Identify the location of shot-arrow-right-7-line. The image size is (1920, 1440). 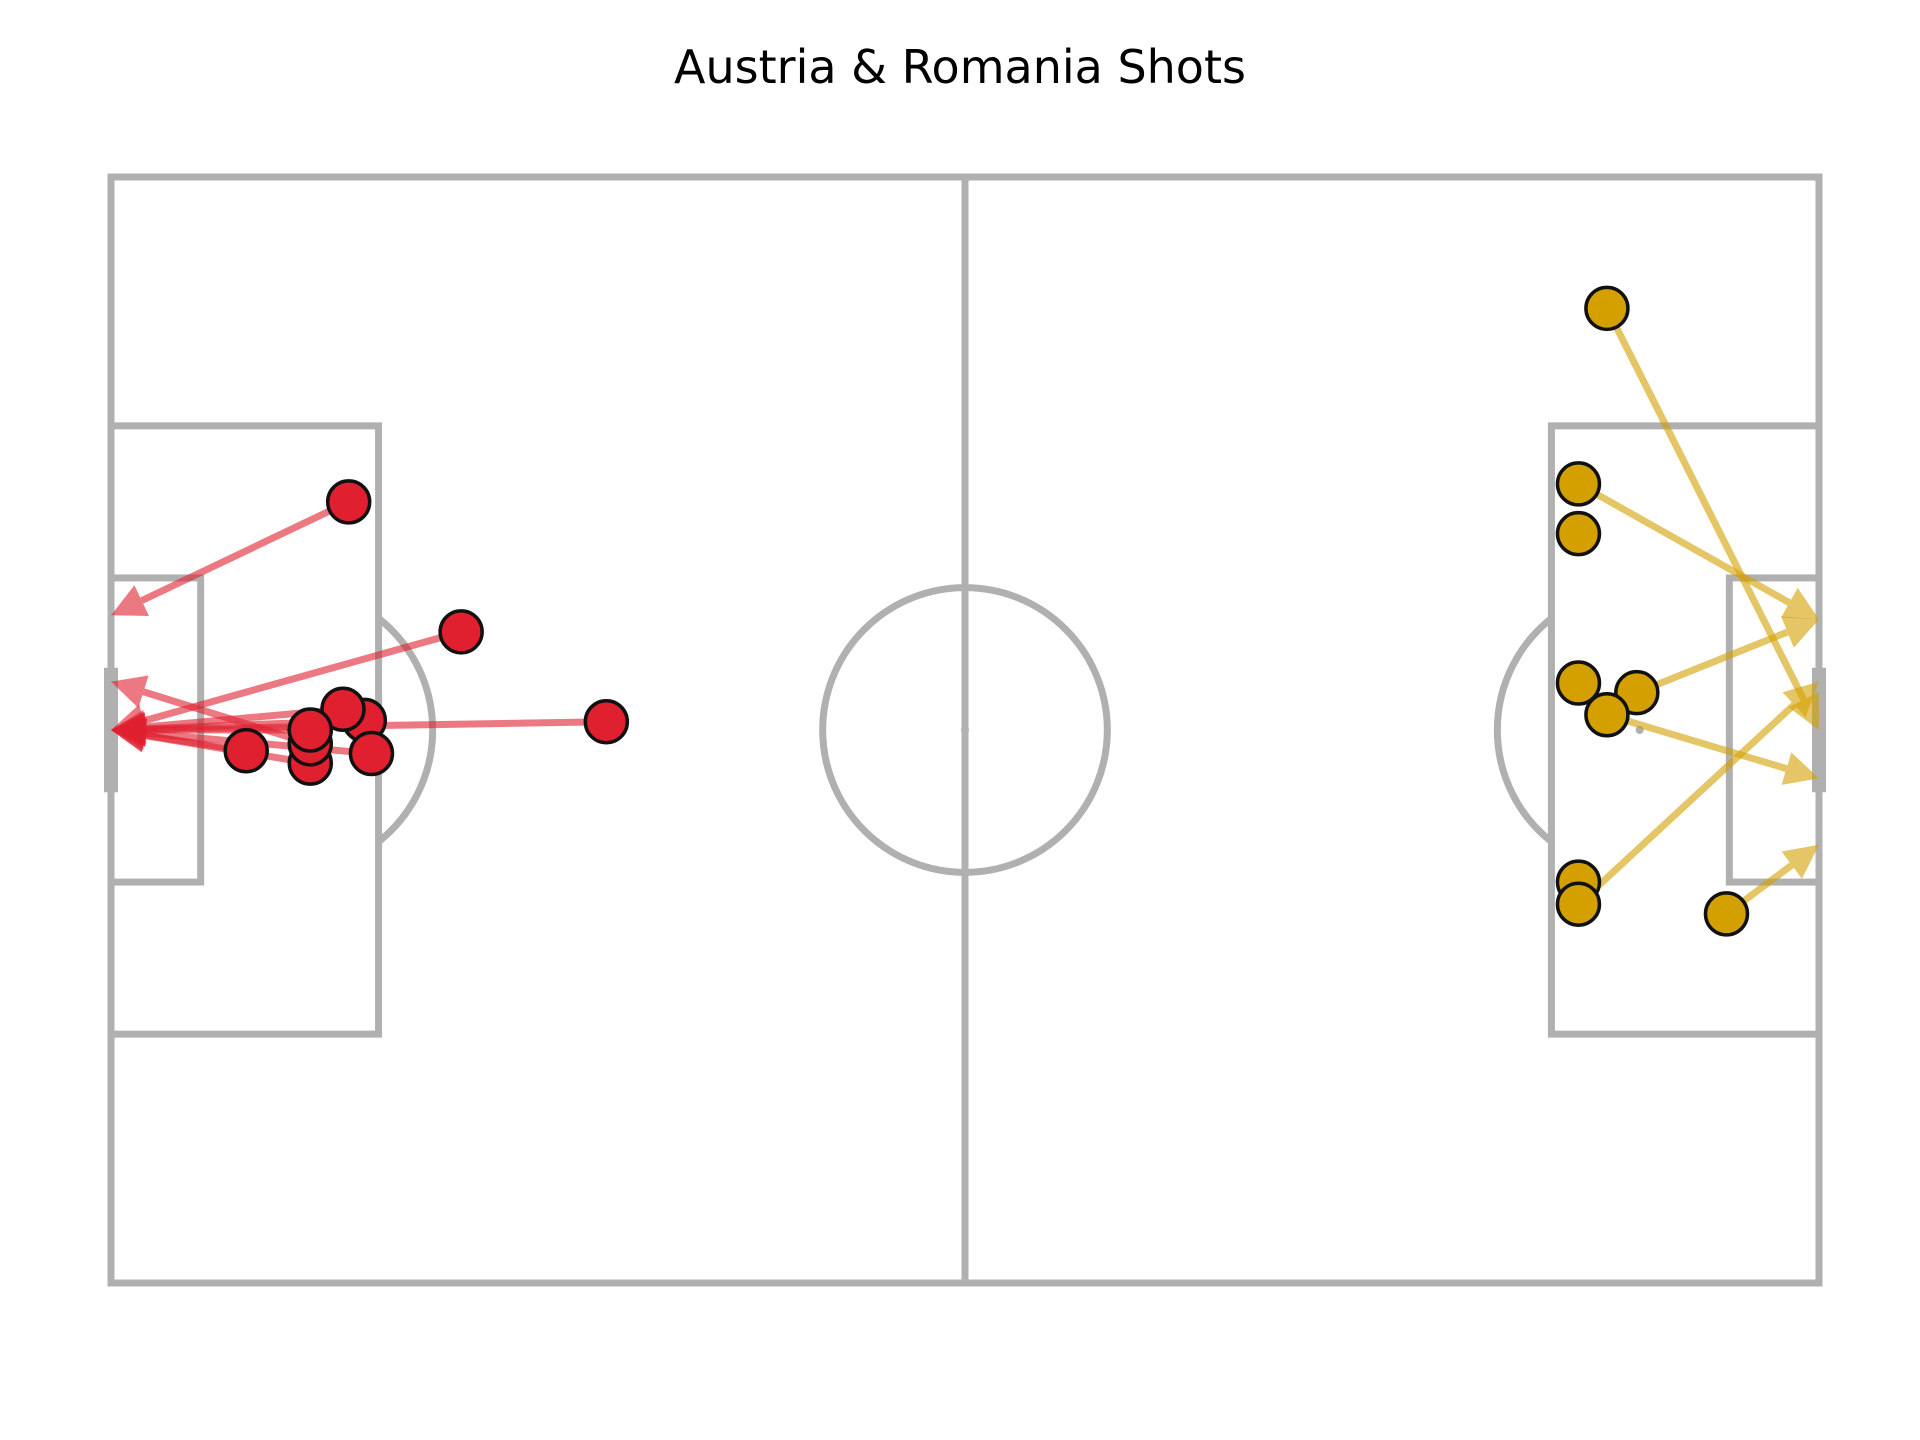
(1686, 804).